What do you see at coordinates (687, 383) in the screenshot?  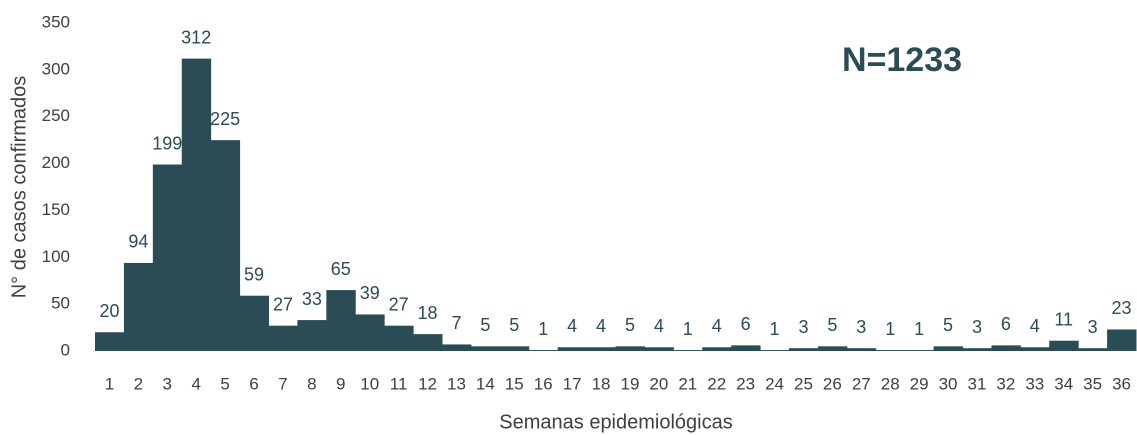 I see `x-tick-label: 21` at bounding box center [687, 383].